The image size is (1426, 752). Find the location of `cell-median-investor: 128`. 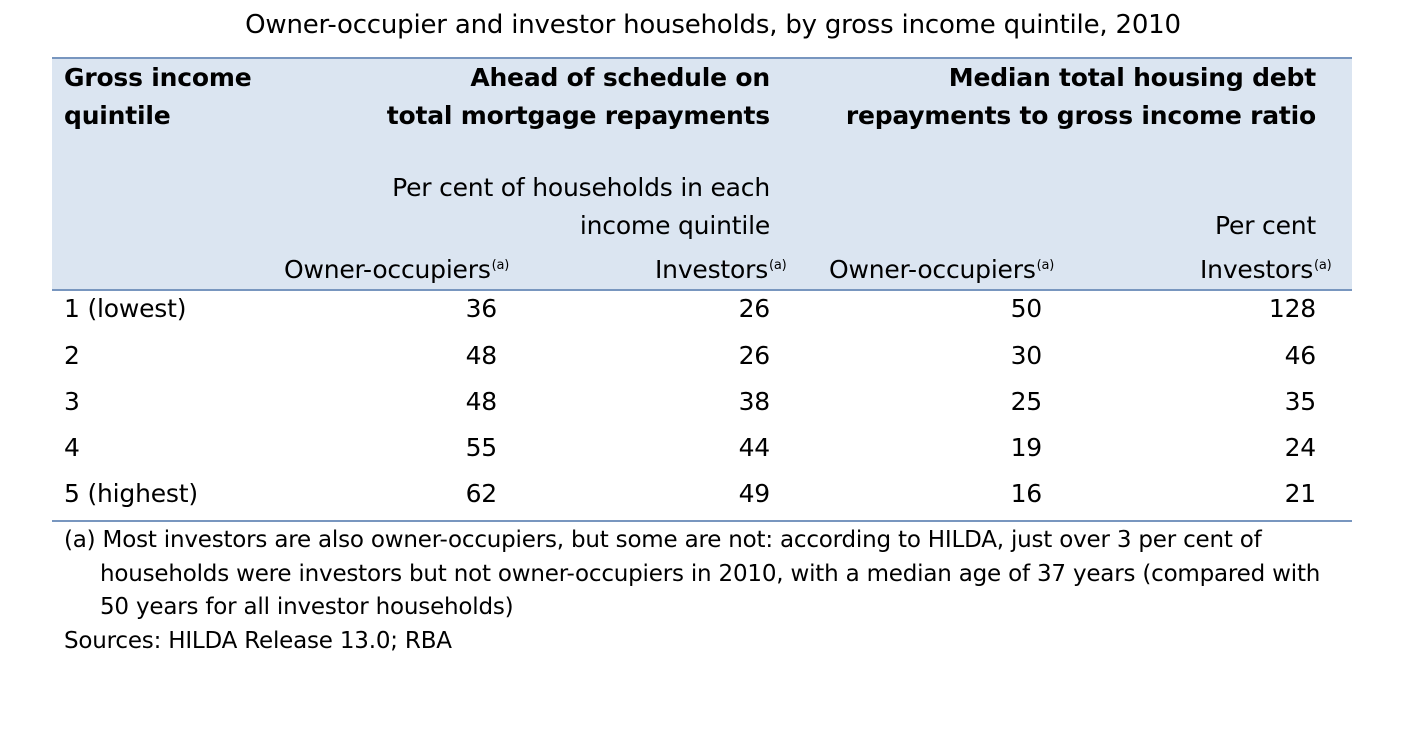

cell-median-investor: 128 is located at coordinates (1292, 308).